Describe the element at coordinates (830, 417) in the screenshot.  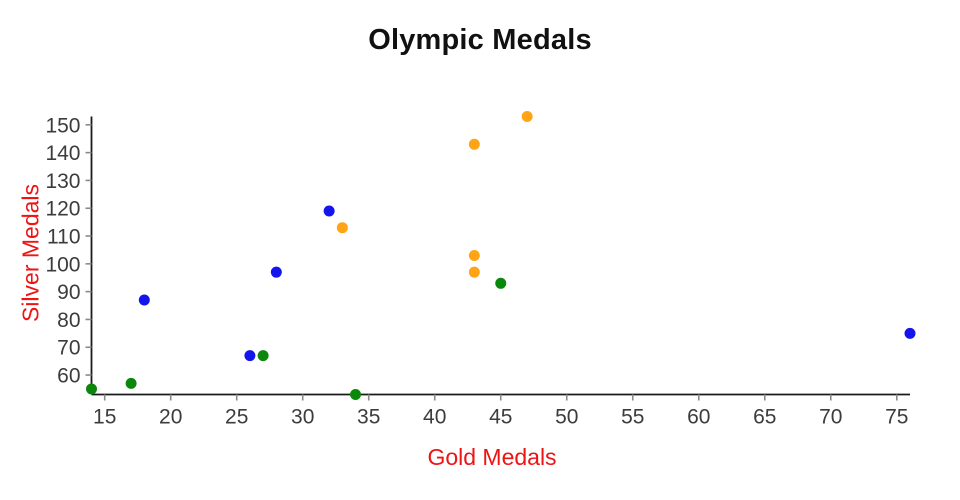
I see `x-tick-label: 70` at that location.